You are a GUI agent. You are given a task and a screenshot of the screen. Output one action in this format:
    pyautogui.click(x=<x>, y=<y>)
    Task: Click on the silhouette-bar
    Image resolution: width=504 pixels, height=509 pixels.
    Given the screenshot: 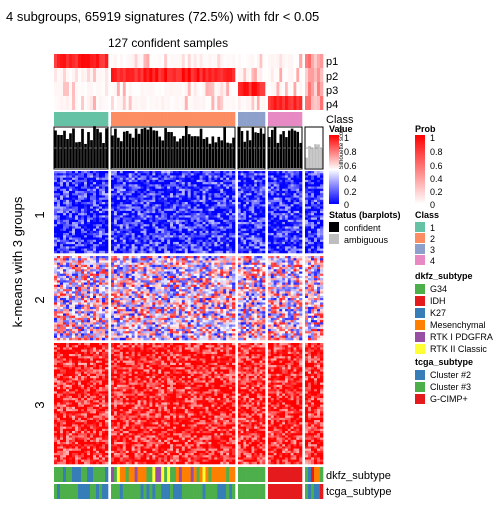 What is the action you would take?
    pyautogui.click(x=153, y=149)
    